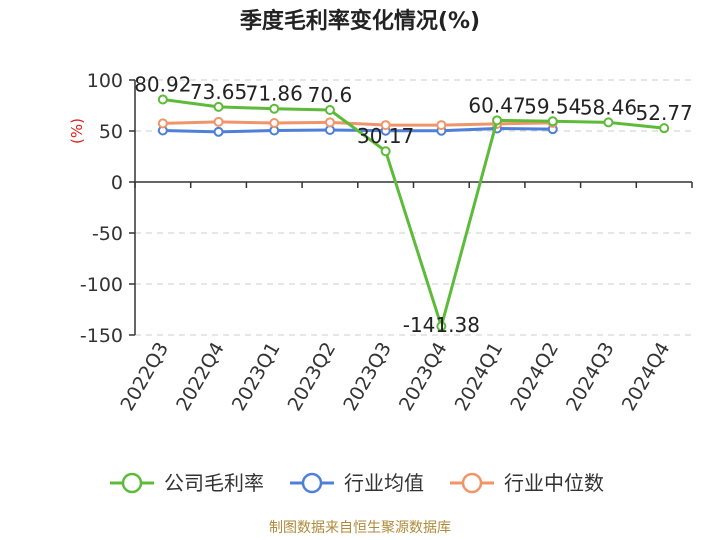  What do you see at coordinates (608, 107) in the screenshot?
I see `data-label: 58.46` at bounding box center [608, 107].